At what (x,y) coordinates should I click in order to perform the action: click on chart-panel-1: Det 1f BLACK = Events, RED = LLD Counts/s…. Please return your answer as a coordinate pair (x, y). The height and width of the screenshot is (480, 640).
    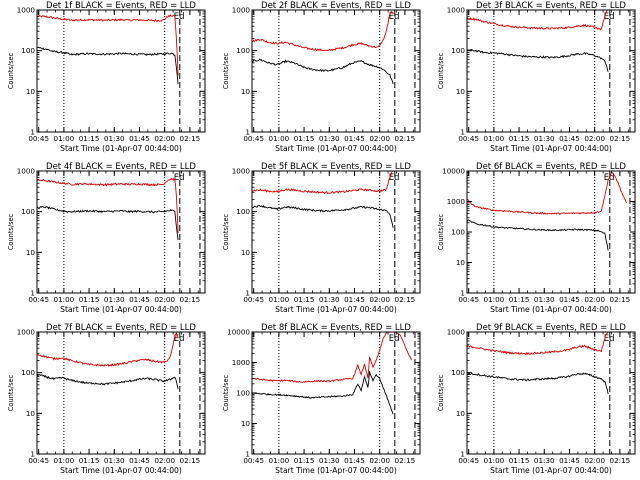
    Looking at the image, I should click on (106, 77).